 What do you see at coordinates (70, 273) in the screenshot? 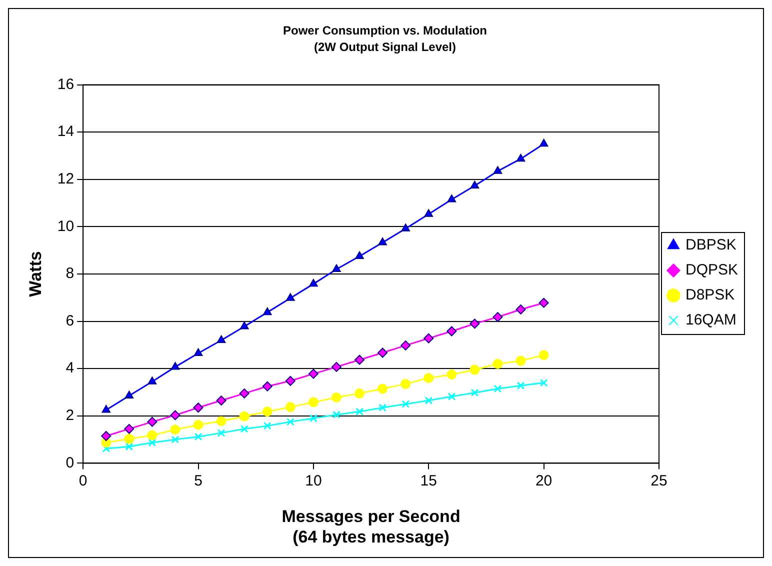
I see `y-tick-label: 8` at bounding box center [70, 273].